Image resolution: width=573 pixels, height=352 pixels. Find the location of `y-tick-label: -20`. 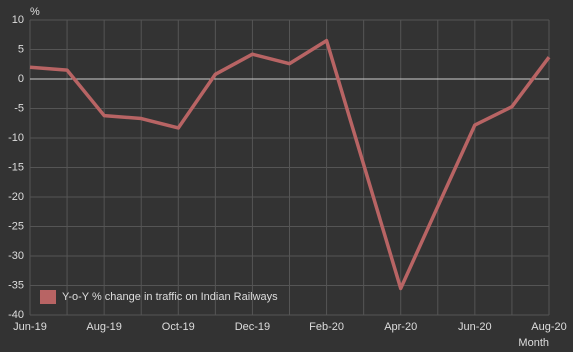

y-tick-label: -20 is located at coordinates (16, 197).